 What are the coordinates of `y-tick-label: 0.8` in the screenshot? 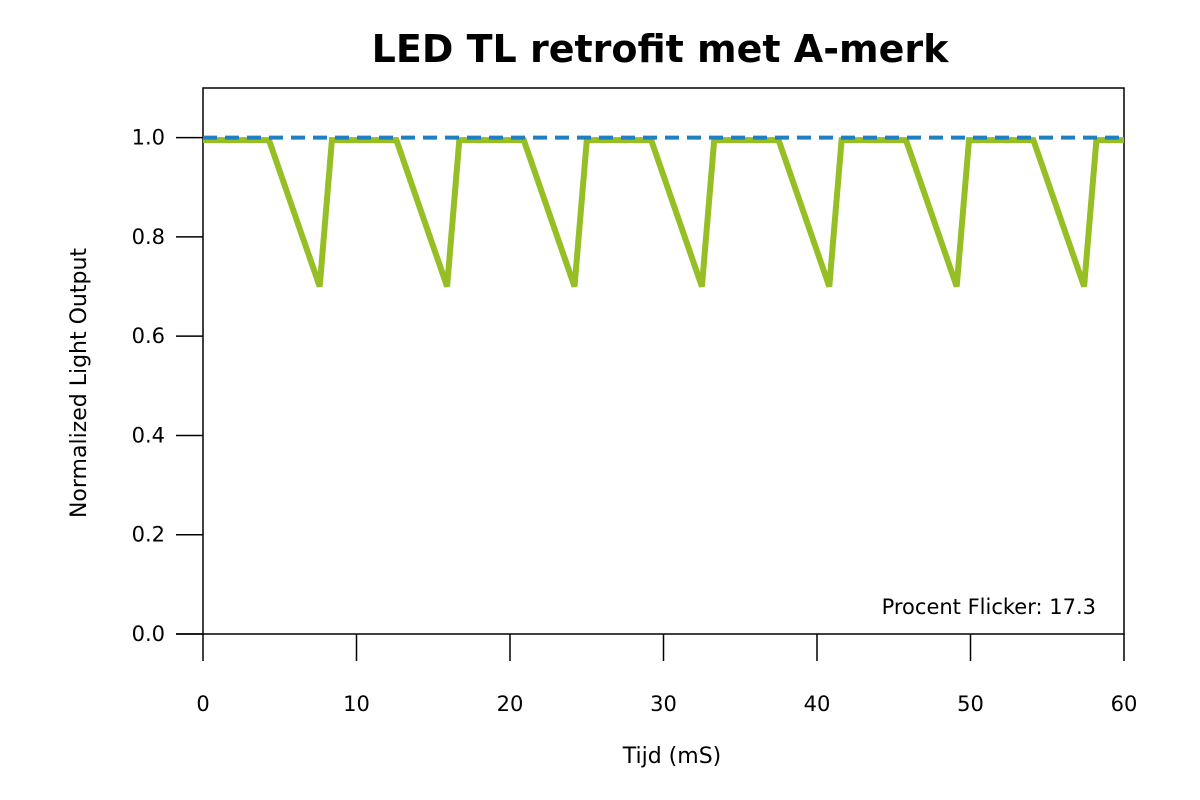 It's located at (148, 237).